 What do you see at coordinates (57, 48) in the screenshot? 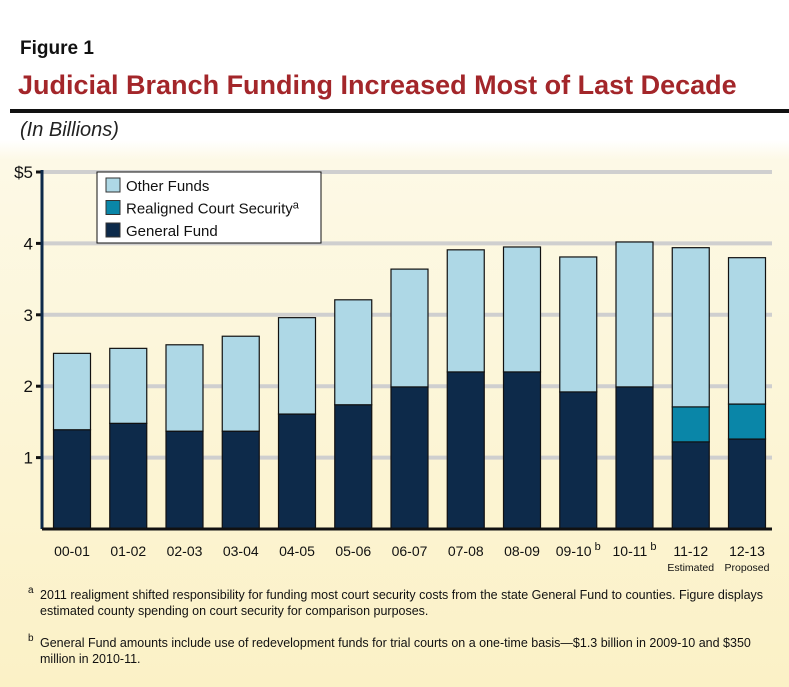
I see `figure-label: Figure 1` at bounding box center [57, 48].